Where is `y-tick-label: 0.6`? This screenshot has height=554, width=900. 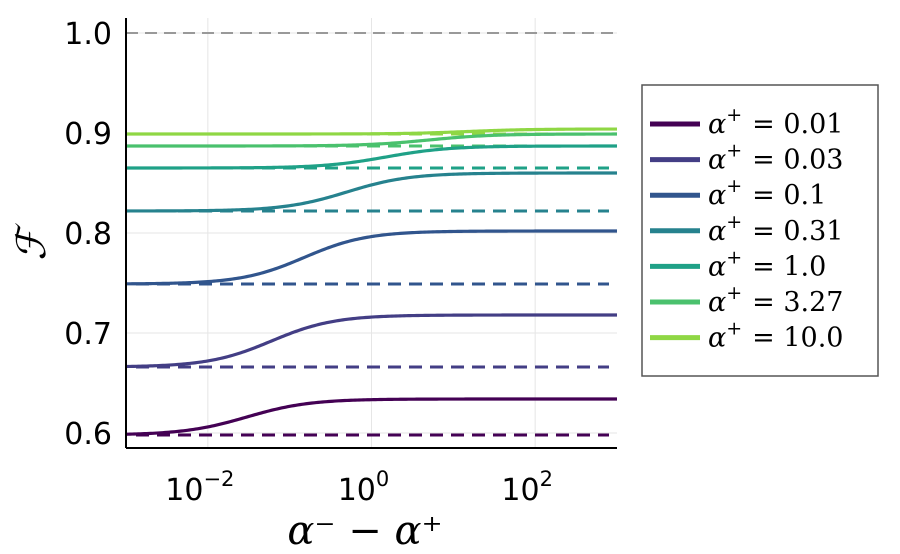
y-tick-label: 0.6 is located at coordinates (88, 434).